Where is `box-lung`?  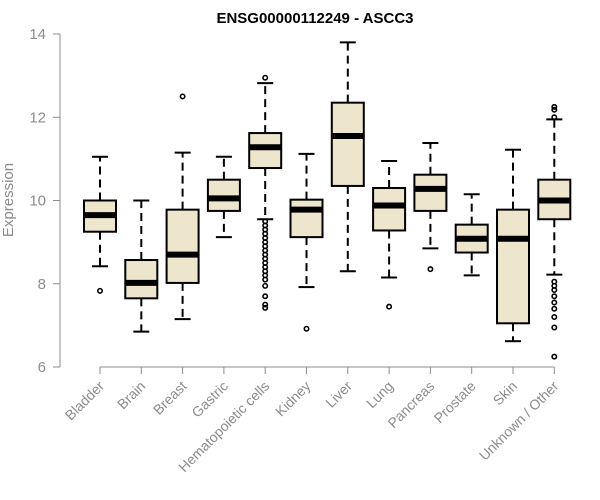
box-lung is located at coordinates (389, 234).